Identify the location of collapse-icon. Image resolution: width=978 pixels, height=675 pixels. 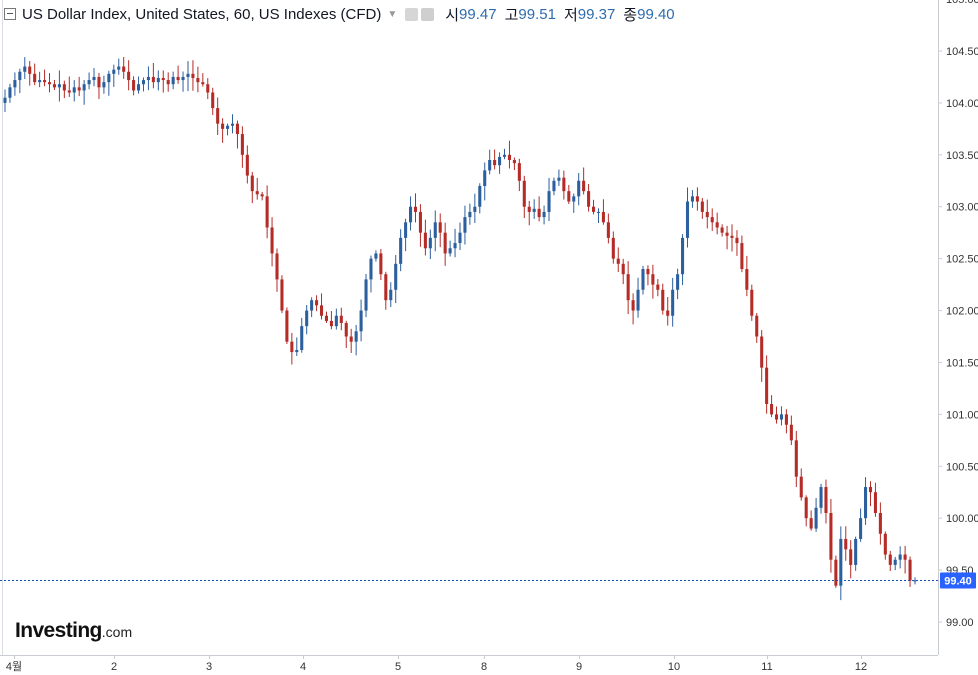
(10, 14).